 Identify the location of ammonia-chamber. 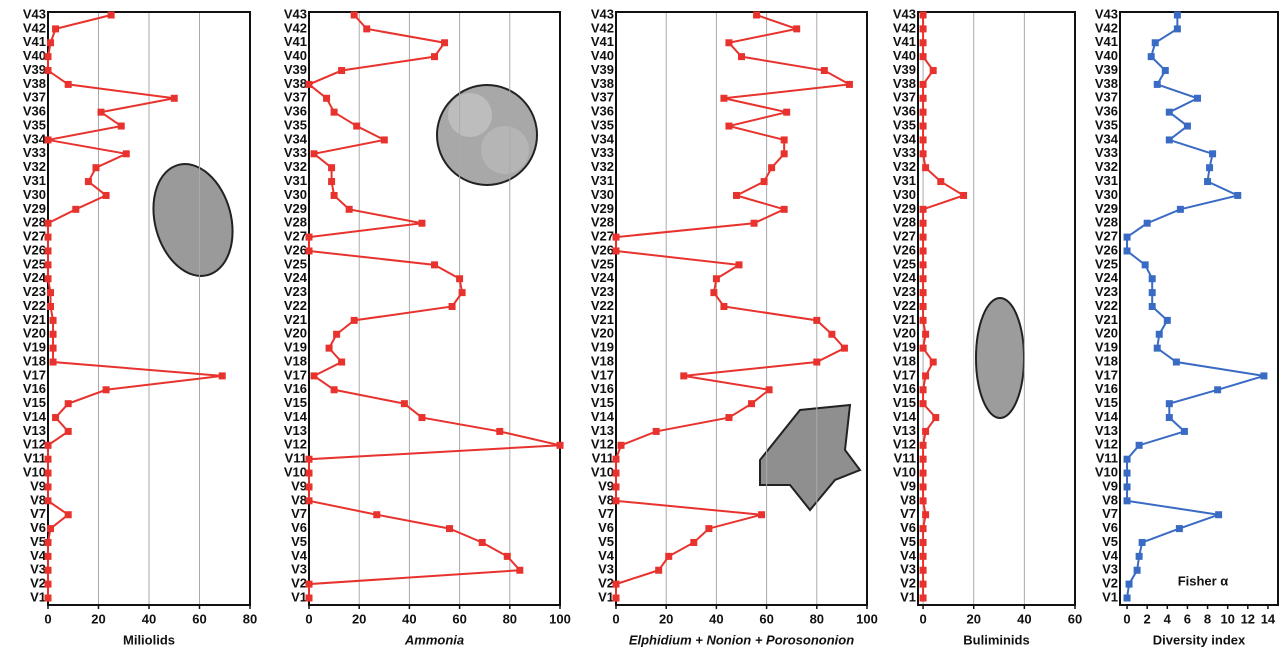
(470, 115).